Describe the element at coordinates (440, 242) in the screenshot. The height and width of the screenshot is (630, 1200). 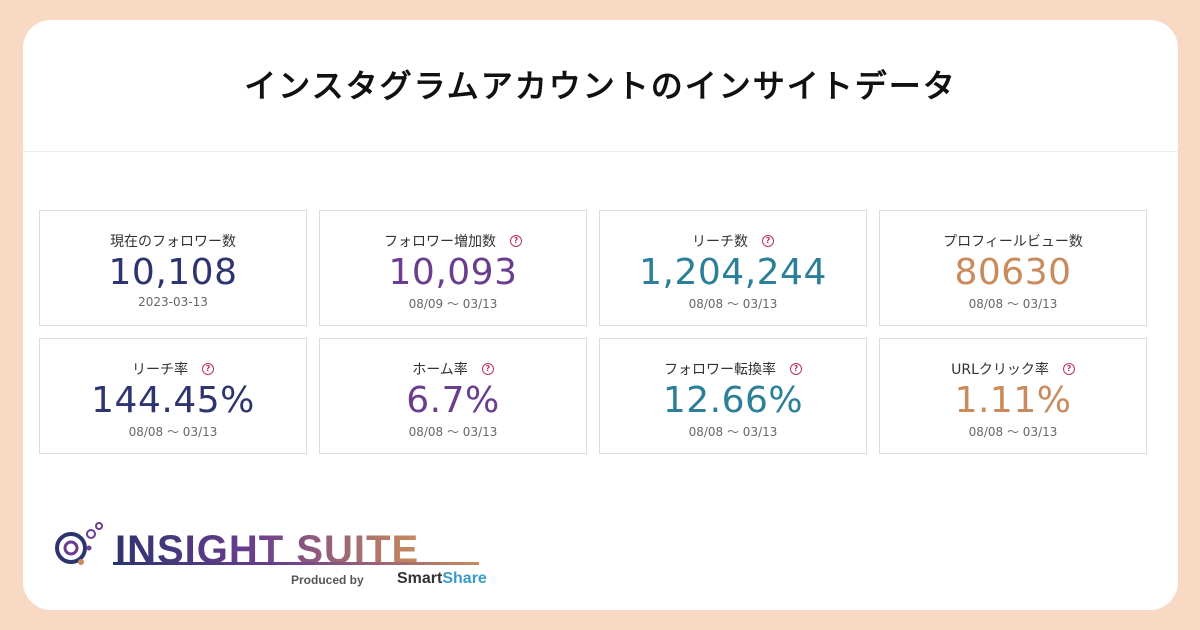
I see `stat-label: フォロワー増加数` at that location.